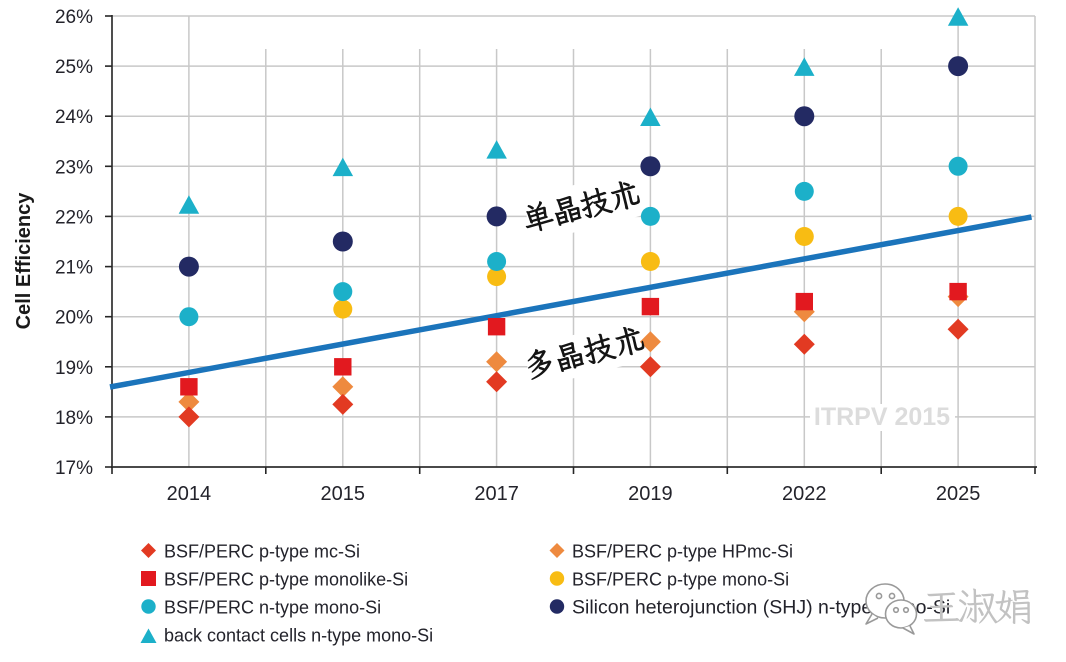  I want to click on svg-text: 2014, so click(189, 494).